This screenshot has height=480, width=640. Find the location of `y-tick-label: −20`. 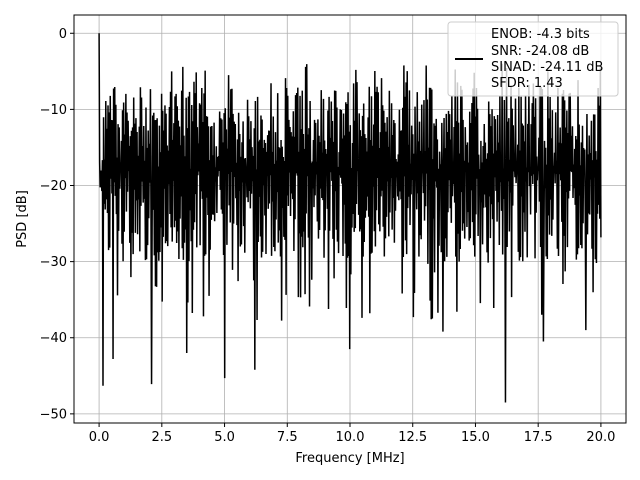

y-tick-label: −20 is located at coordinates (53, 186).